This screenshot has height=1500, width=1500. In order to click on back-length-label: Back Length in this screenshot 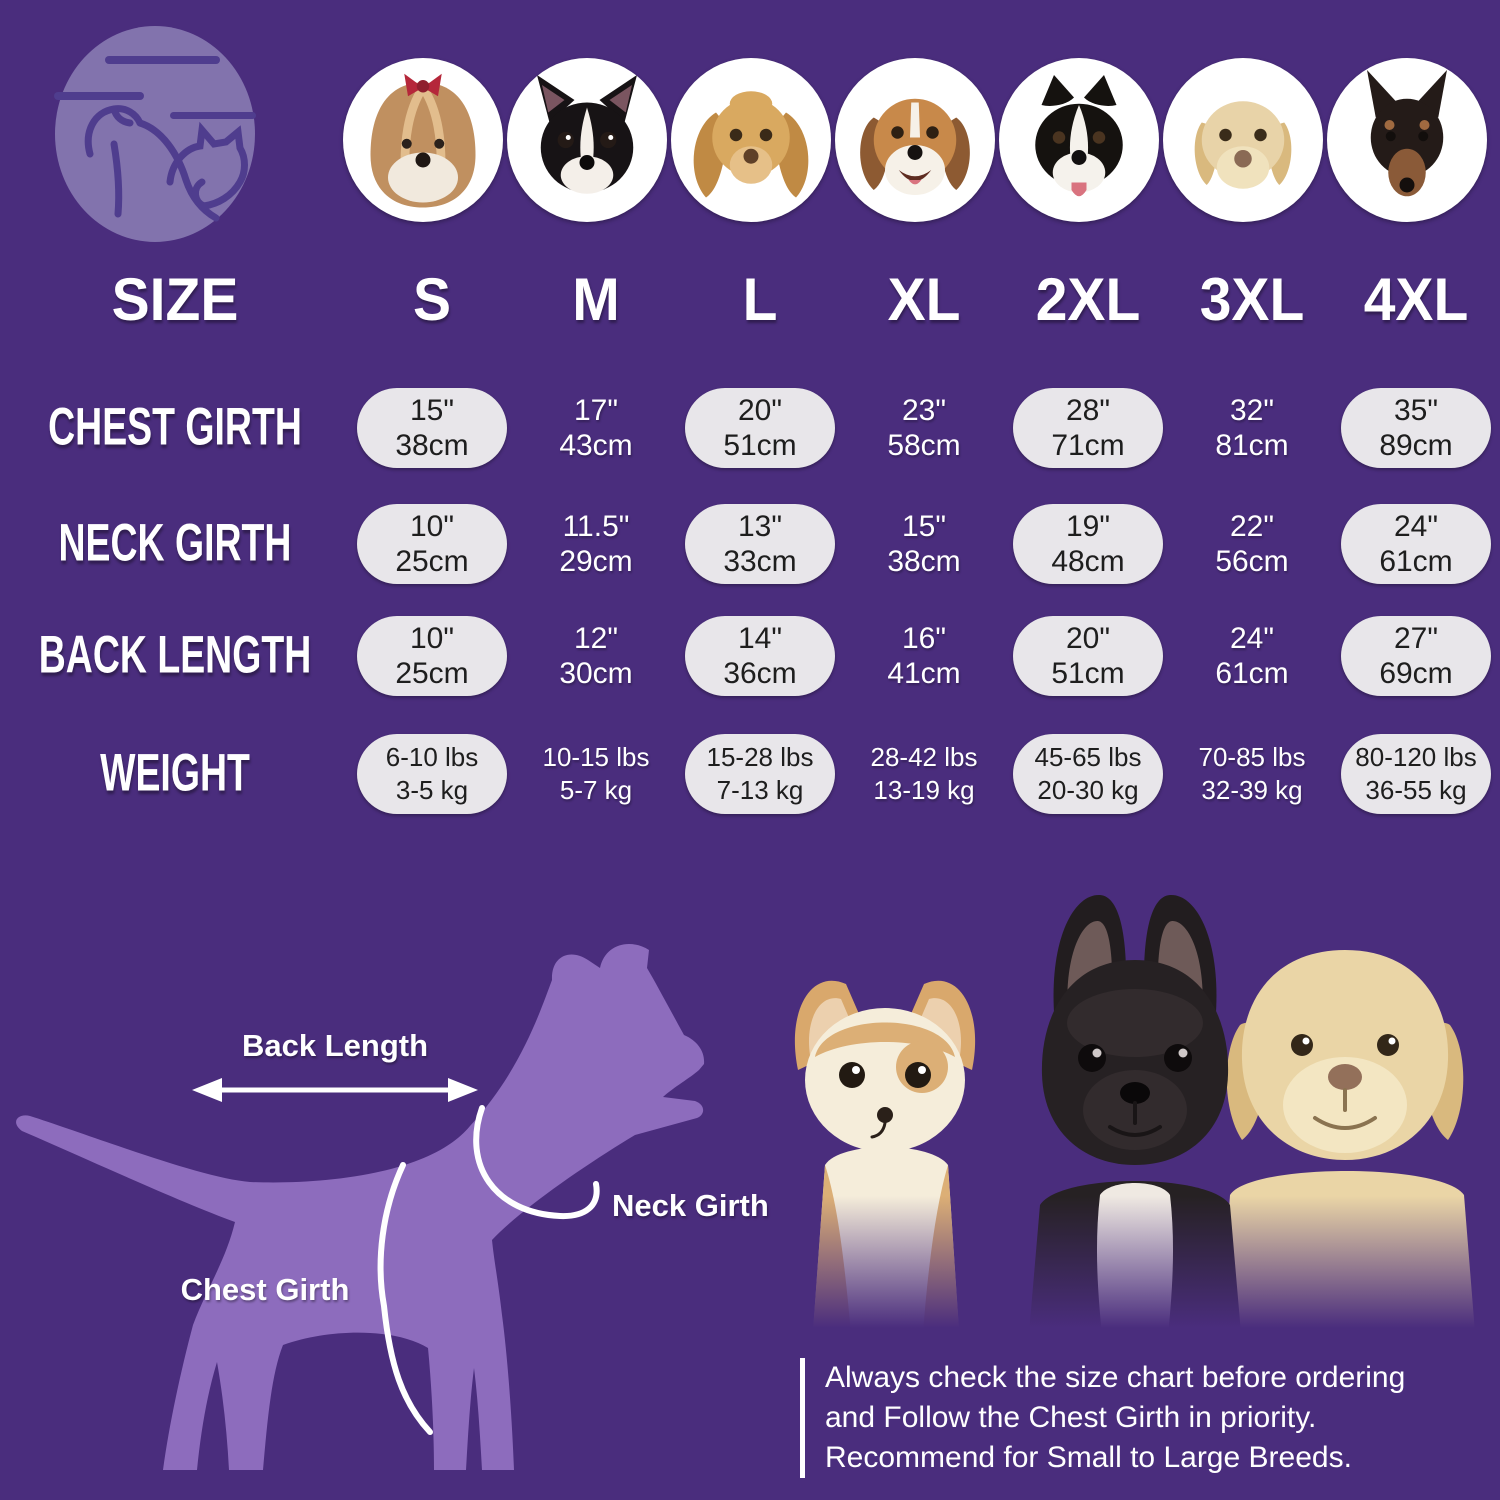, I will do `click(335, 1045)`.